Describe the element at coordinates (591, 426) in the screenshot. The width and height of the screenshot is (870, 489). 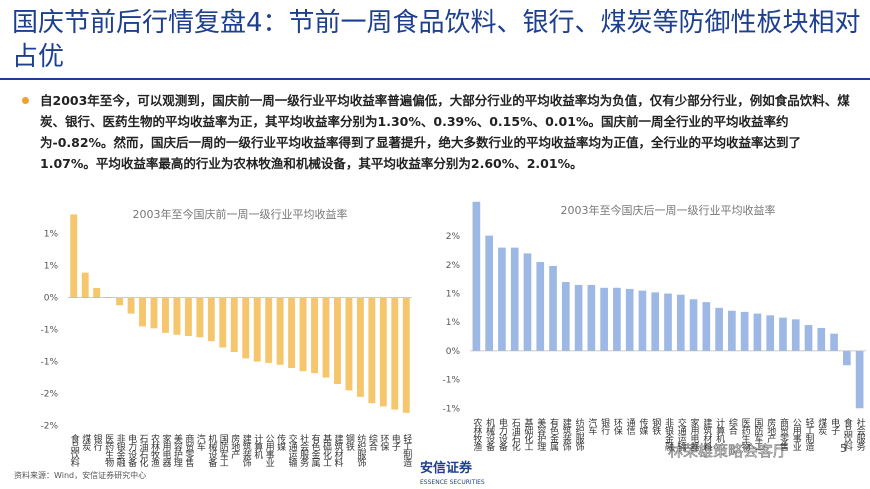
I see `x-tick-label: 汽车` at that location.